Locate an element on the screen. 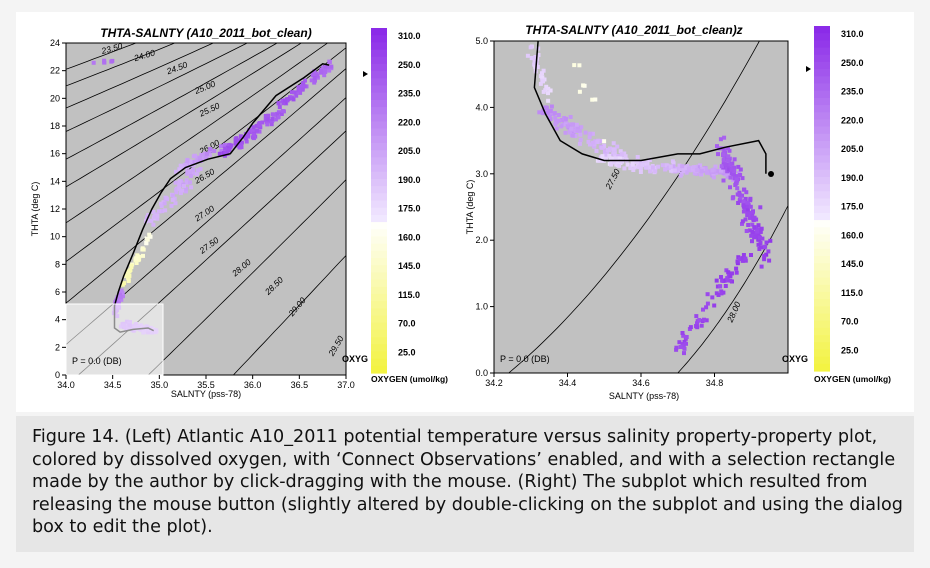 This screenshot has width=930, height=568. left-colorbar-marker is located at coordinates (365, 74).